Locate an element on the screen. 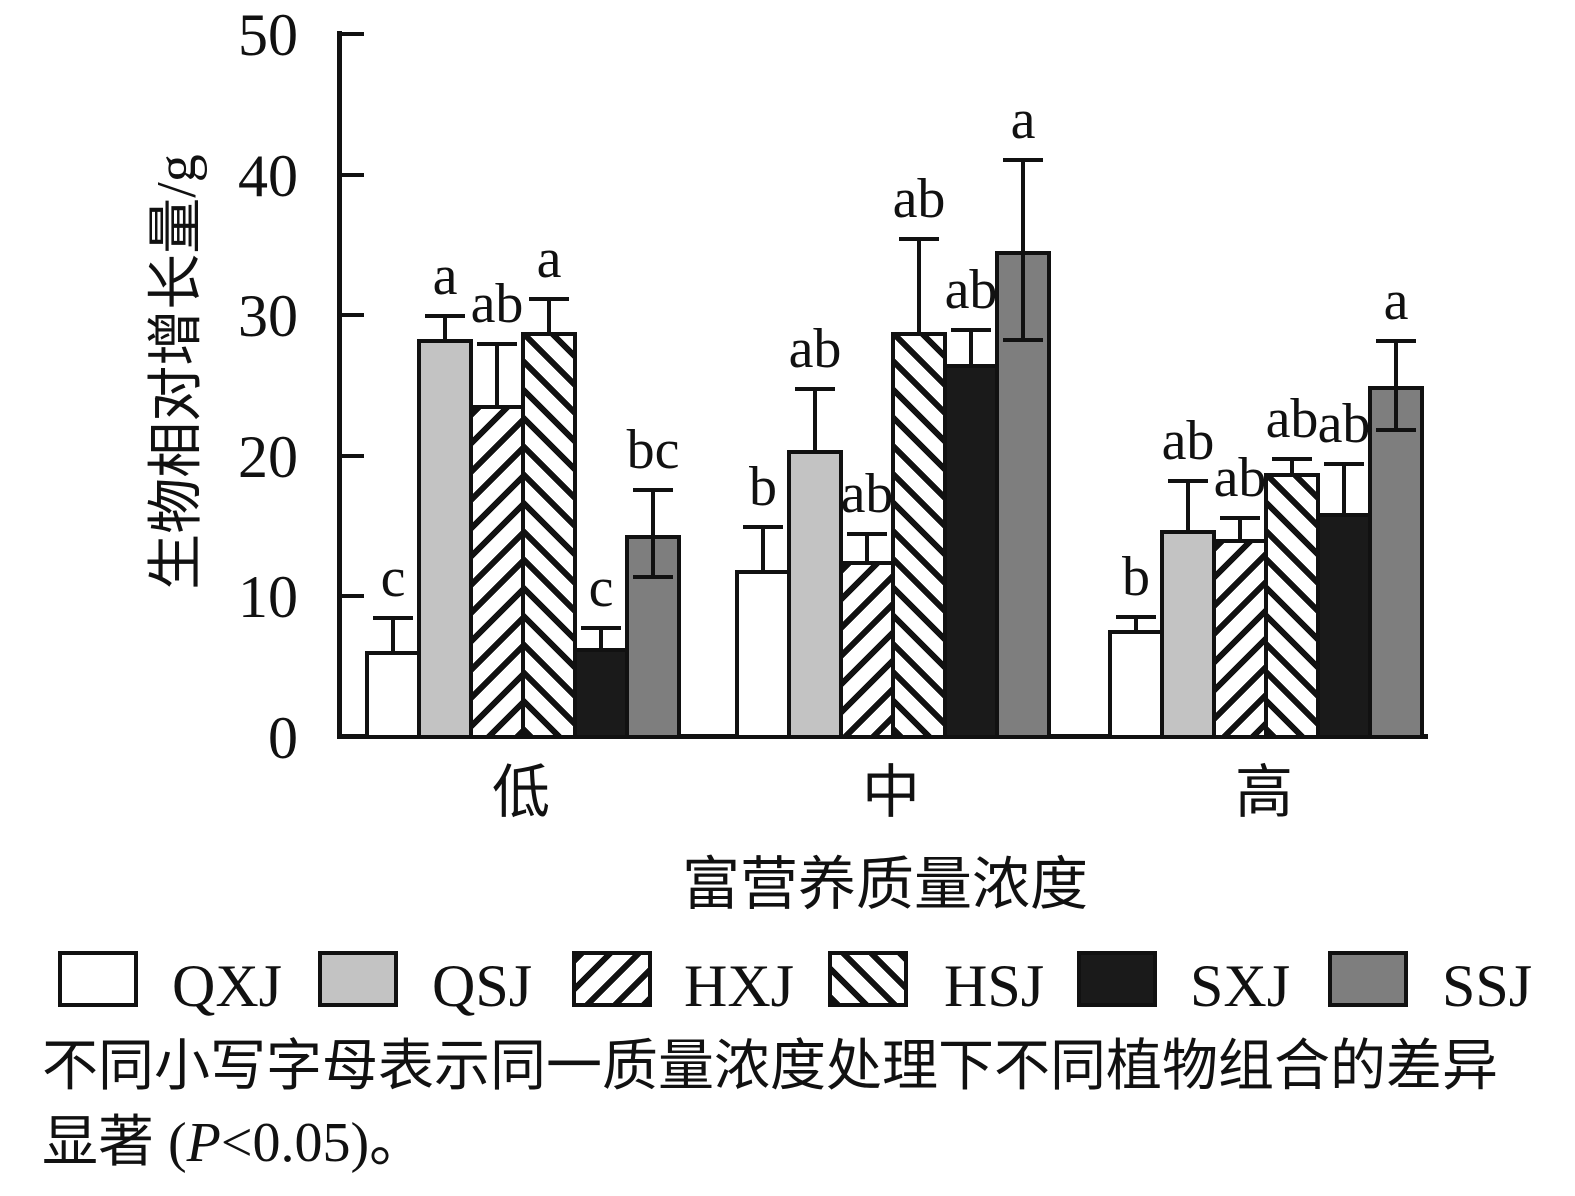 This screenshot has width=1575, height=1196. errorbar-cap-top-SXJ-低 is located at coordinates (601, 628).